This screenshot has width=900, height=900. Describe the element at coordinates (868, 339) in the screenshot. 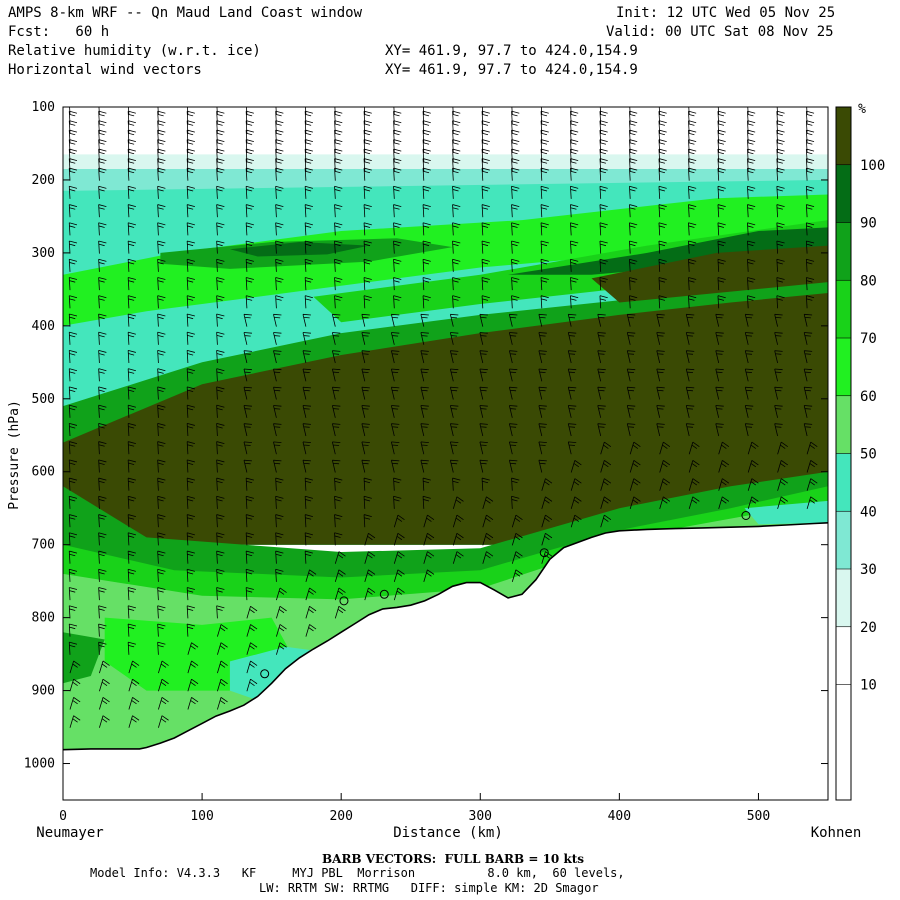

I see `colorbar-label: 70` at that location.